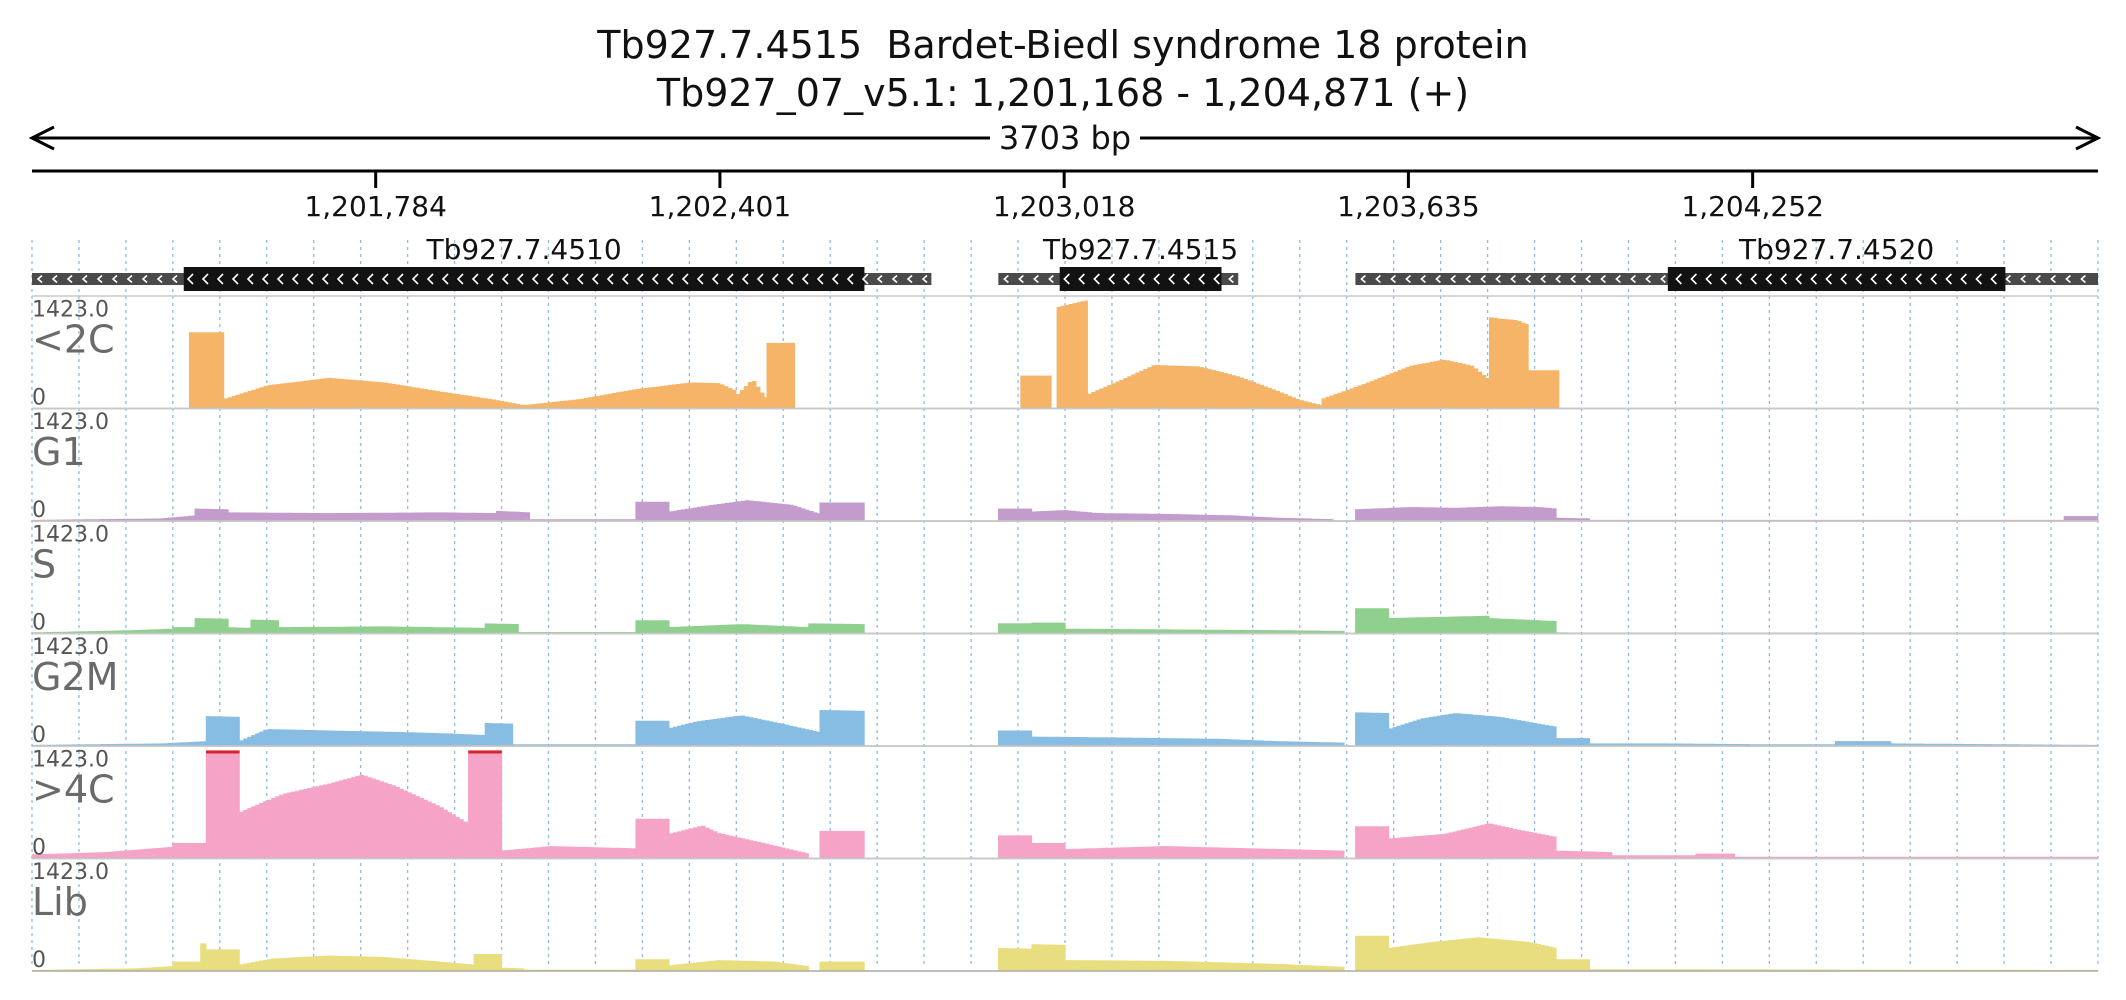  I want to click on x-tick-label: 1,202,401, so click(720, 206).